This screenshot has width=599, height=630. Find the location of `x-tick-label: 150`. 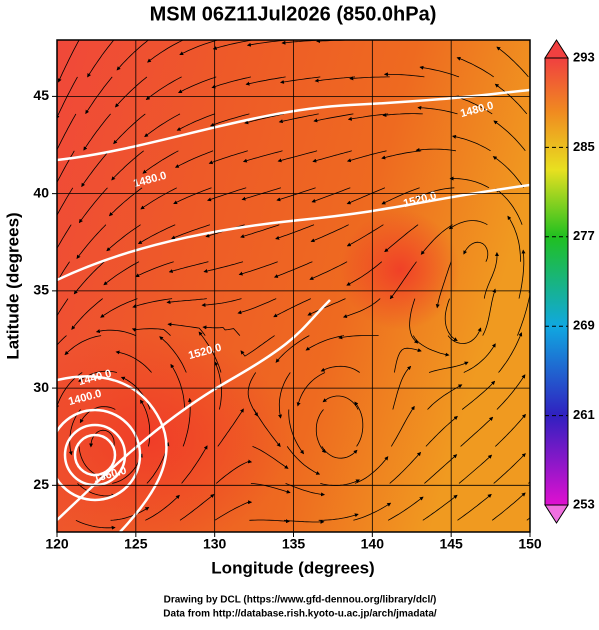

x-tick-label: 150 is located at coordinates (530, 544).